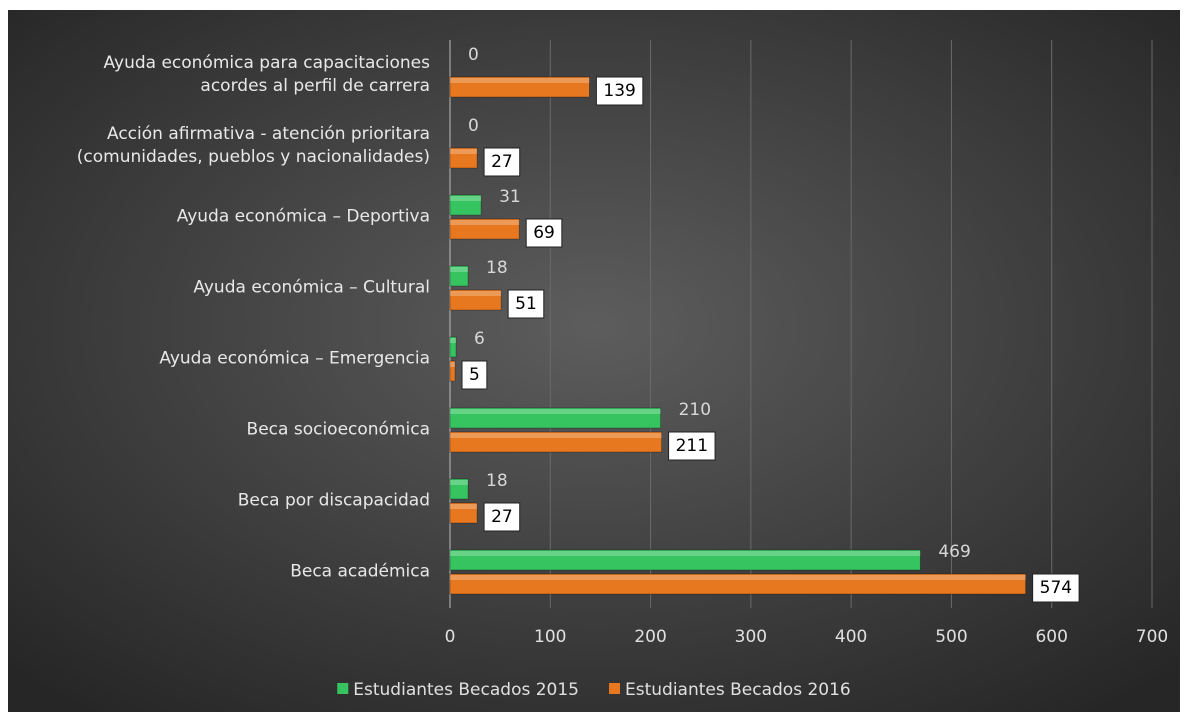 This screenshot has height=722, width=1188. Describe the element at coordinates (550, 637) in the screenshot. I see `x-tick-label: 100` at that location.